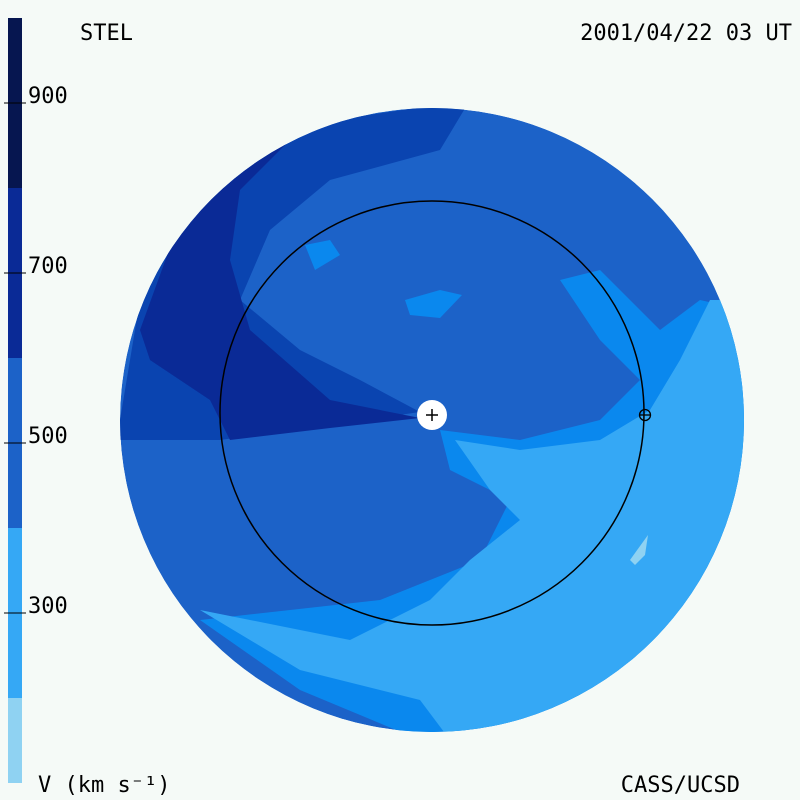 This screenshot has width=800, height=800. I want to click on region-fastest, so click(280, 285).